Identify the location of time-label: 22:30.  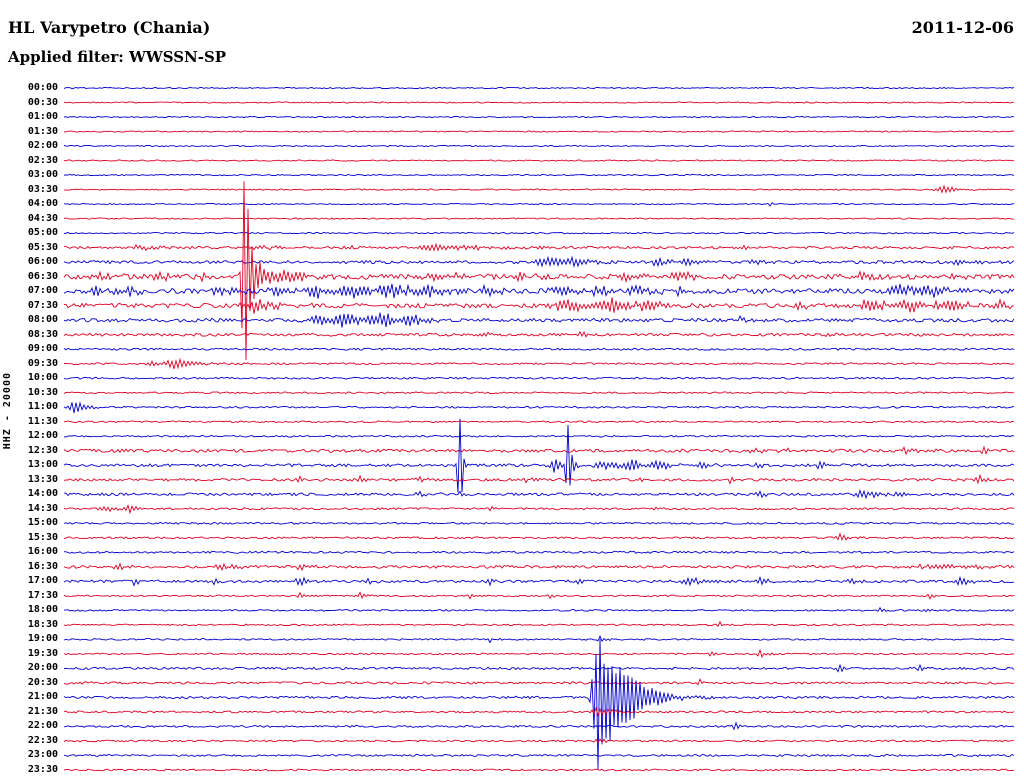
(42, 740).